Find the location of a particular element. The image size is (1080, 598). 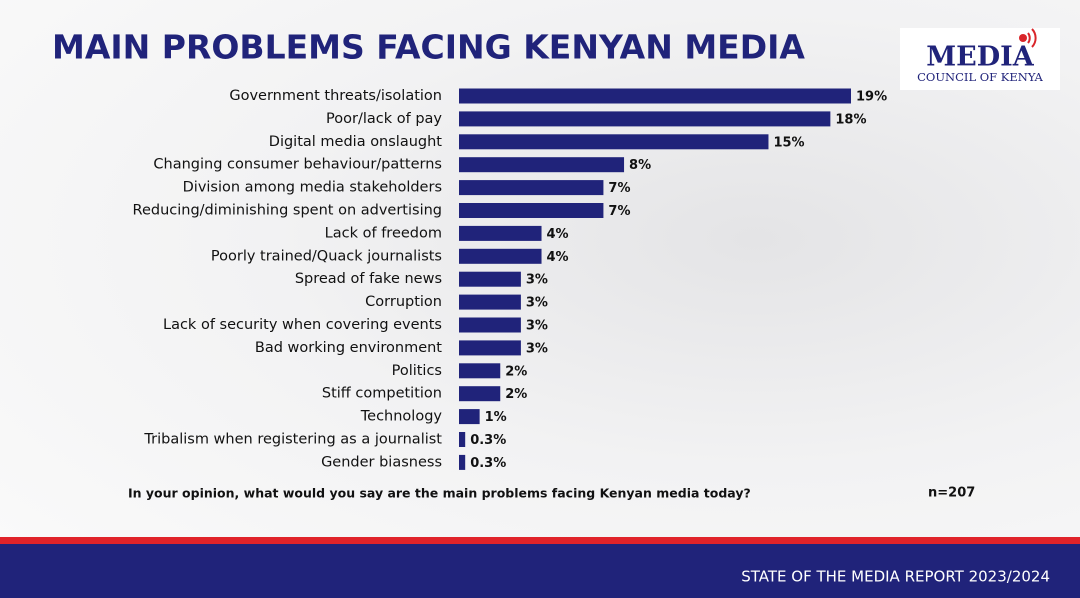

logo-subtitle: COUNCIL OF KENYA is located at coordinates (980, 77).